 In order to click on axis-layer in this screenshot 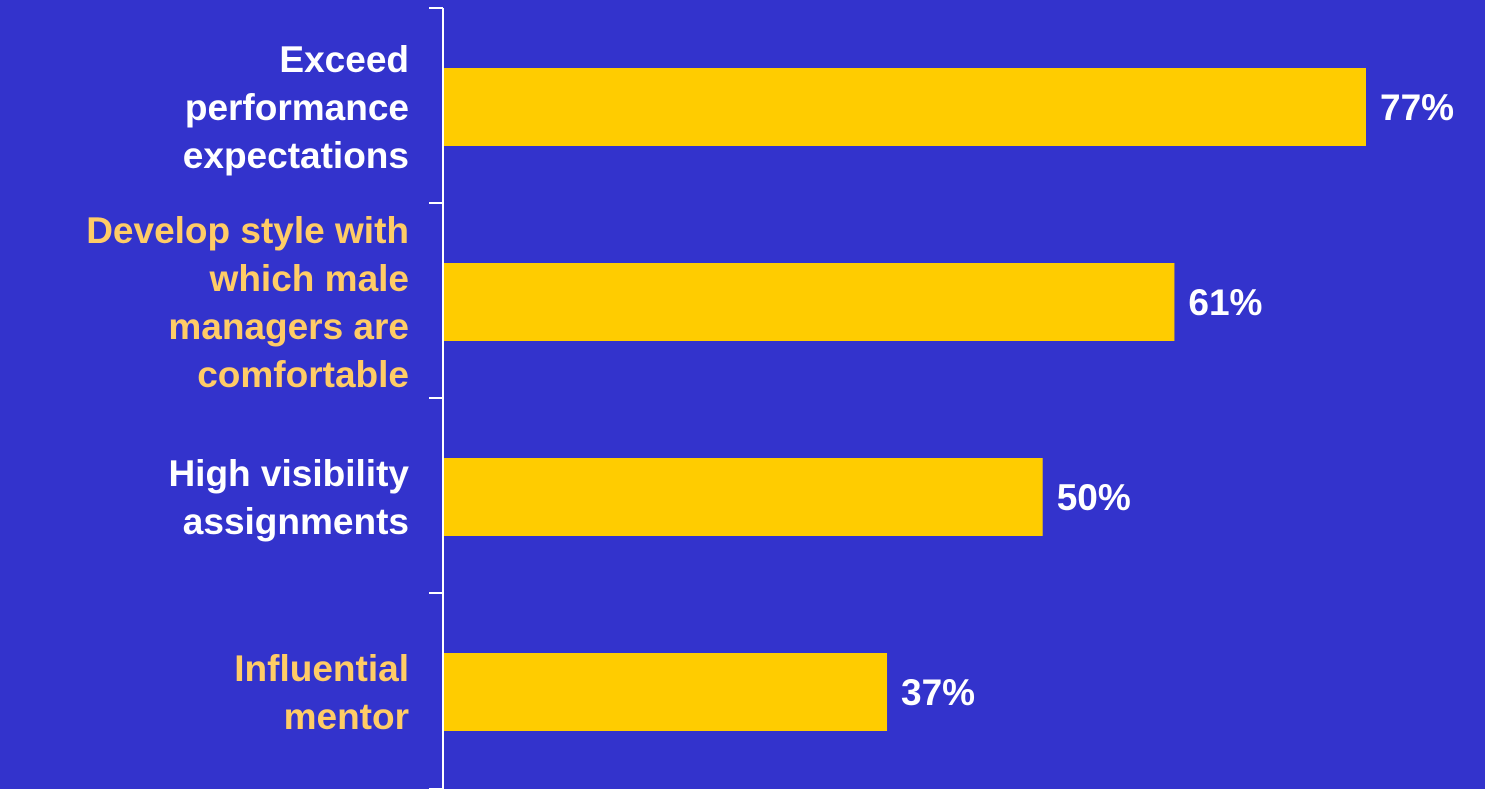, I will do `click(436, 398)`.